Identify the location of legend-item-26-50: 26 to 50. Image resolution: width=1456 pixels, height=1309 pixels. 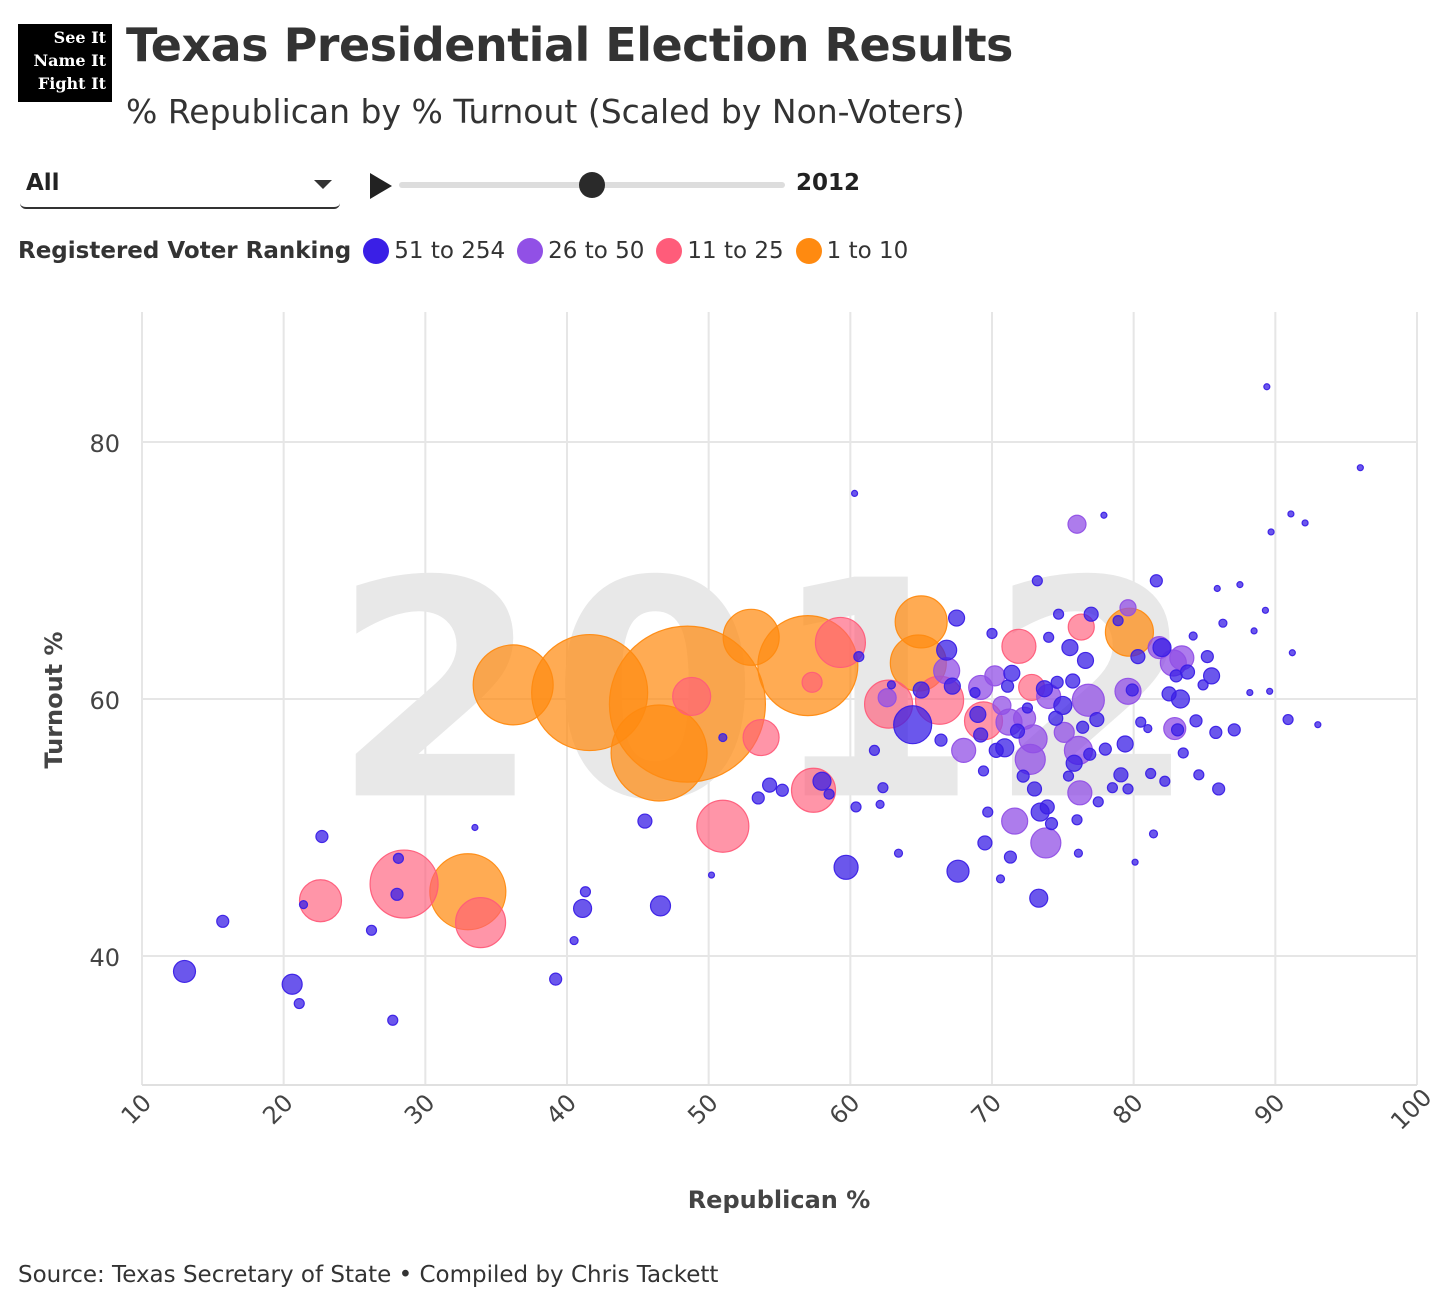
(580, 251).